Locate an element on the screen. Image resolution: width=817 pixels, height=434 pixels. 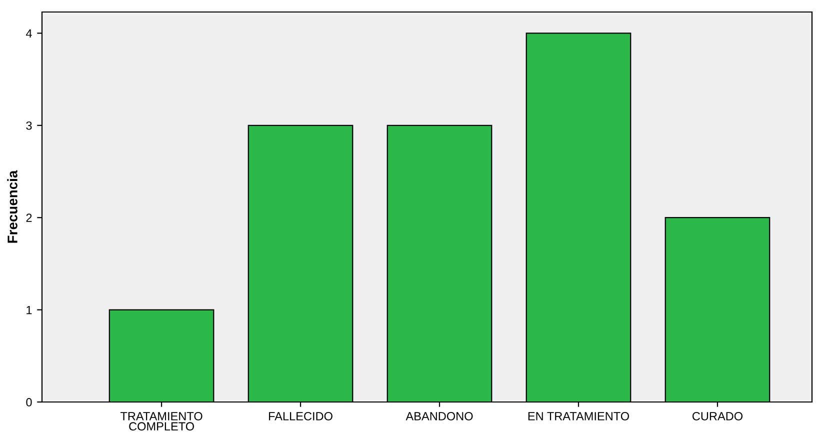
x-tick-label: TRATAMIENTO COMPLETO is located at coordinates (161, 421).